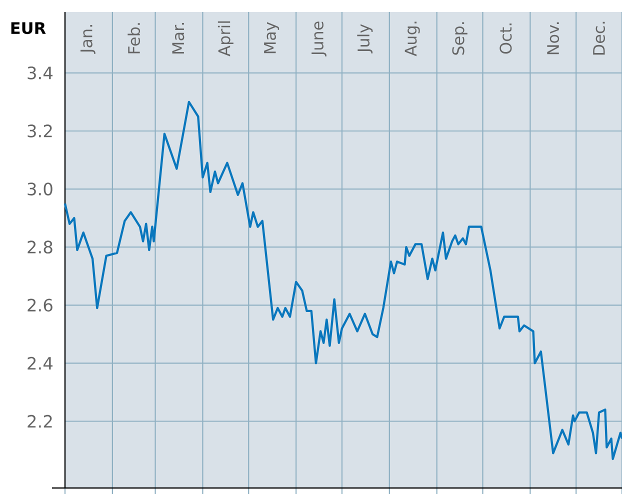 Image resolution: width=622 pixels, height=494 pixels. What do you see at coordinates (226, 38) in the screenshot?
I see `x-tick-label: April` at bounding box center [226, 38].